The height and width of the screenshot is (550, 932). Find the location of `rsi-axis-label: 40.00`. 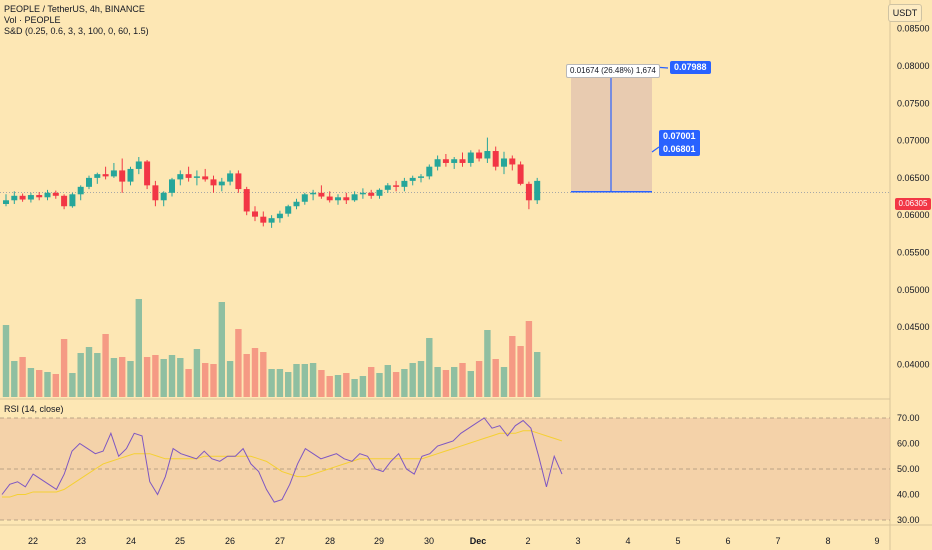

rsi-axis-label: 40.00 is located at coordinates (908, 495).